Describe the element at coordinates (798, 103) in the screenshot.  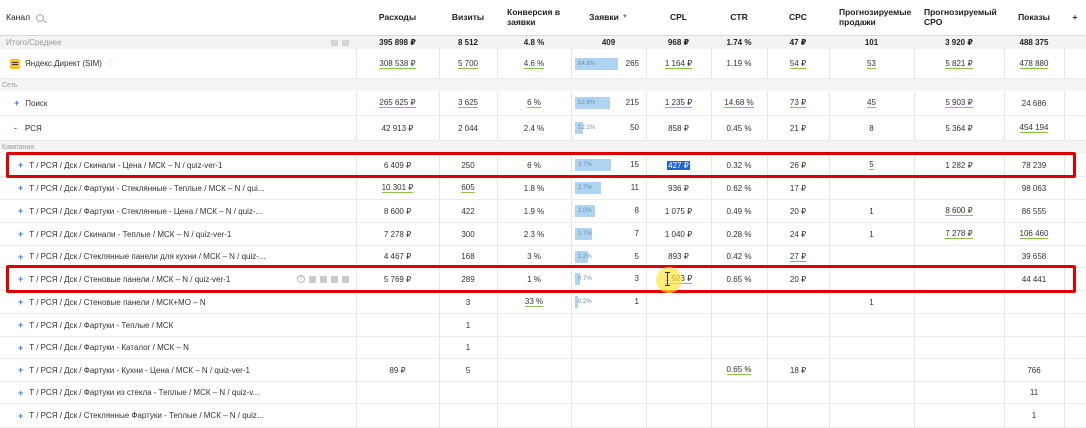
I see `metric-value: 73 ₽` at that location.